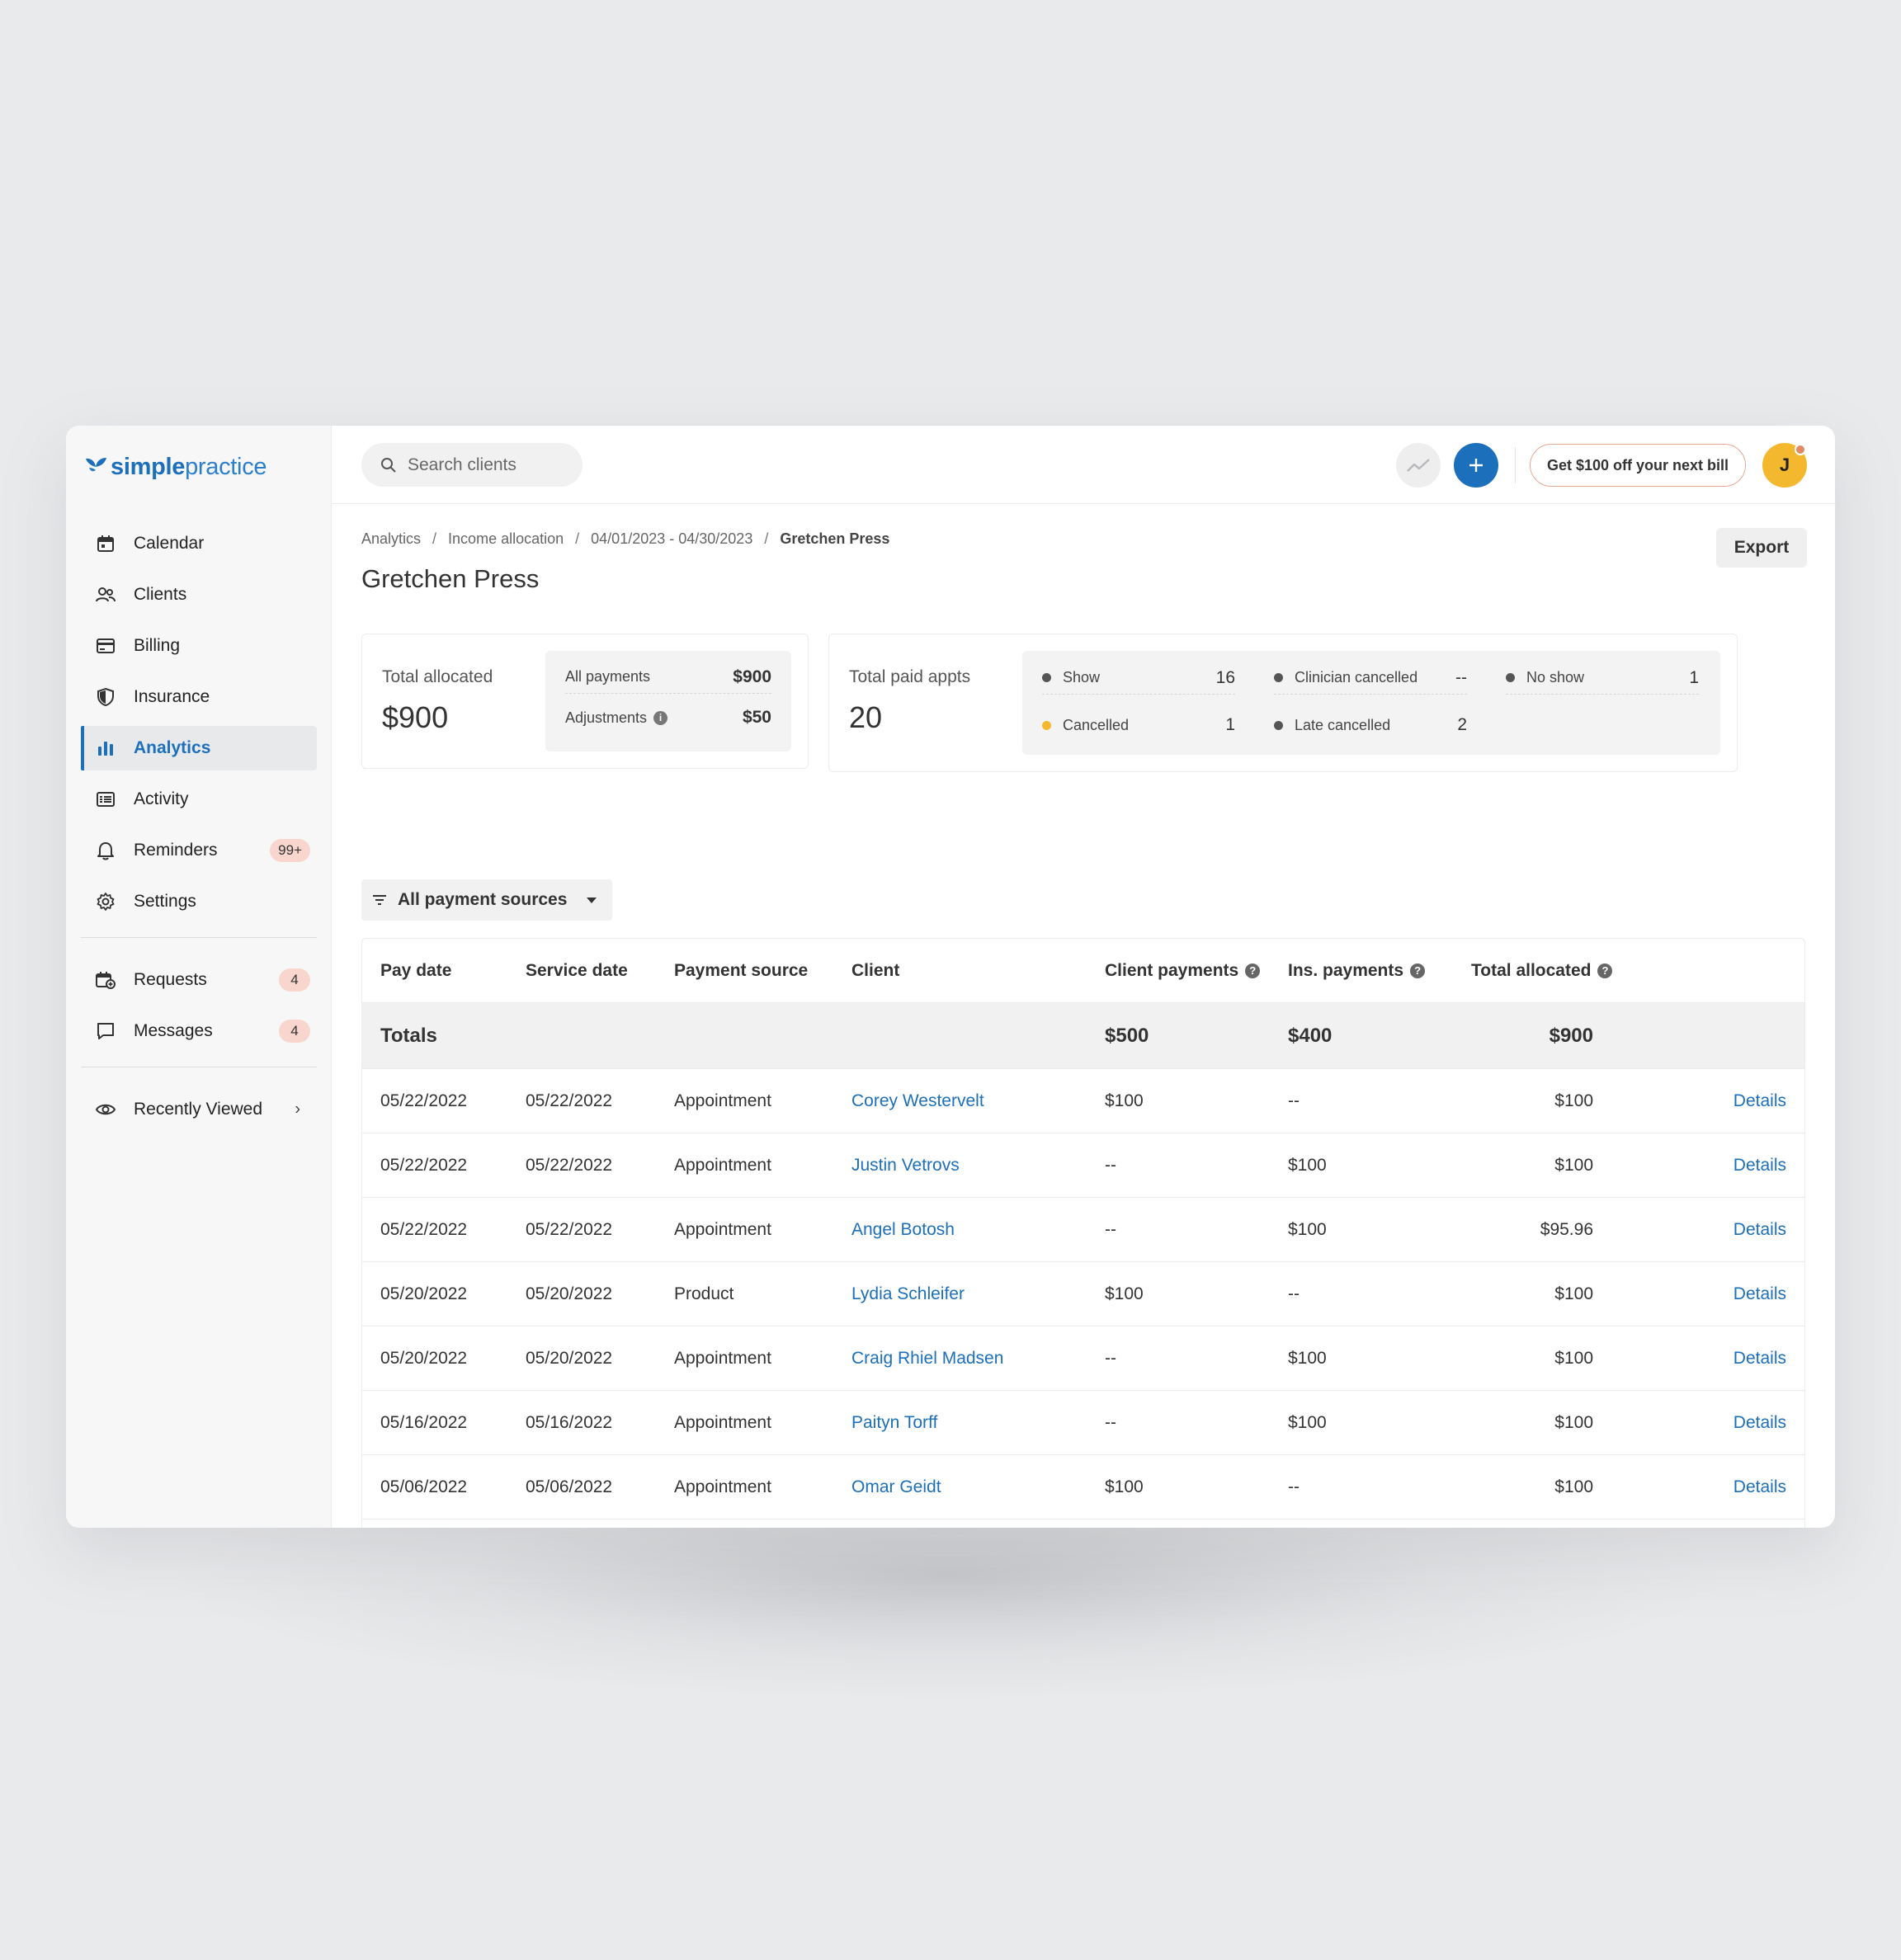  What do you see at coordinates (105, 1110) in the screenshot?
I see `eye-icon` at bounding box center [105, 1110].